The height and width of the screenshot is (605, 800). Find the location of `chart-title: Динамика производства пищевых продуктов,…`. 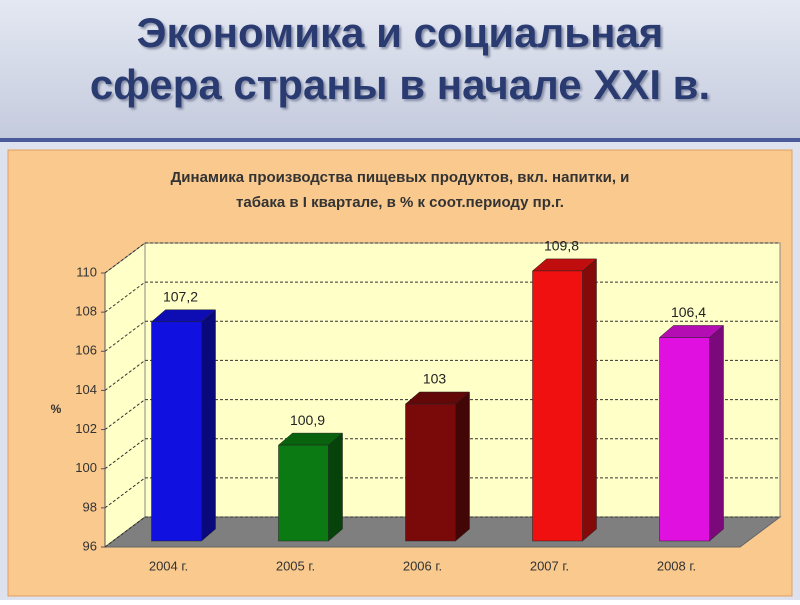

chart-title: Динамика производства пищевых продуктов,… is located at coordinates (400, 177).